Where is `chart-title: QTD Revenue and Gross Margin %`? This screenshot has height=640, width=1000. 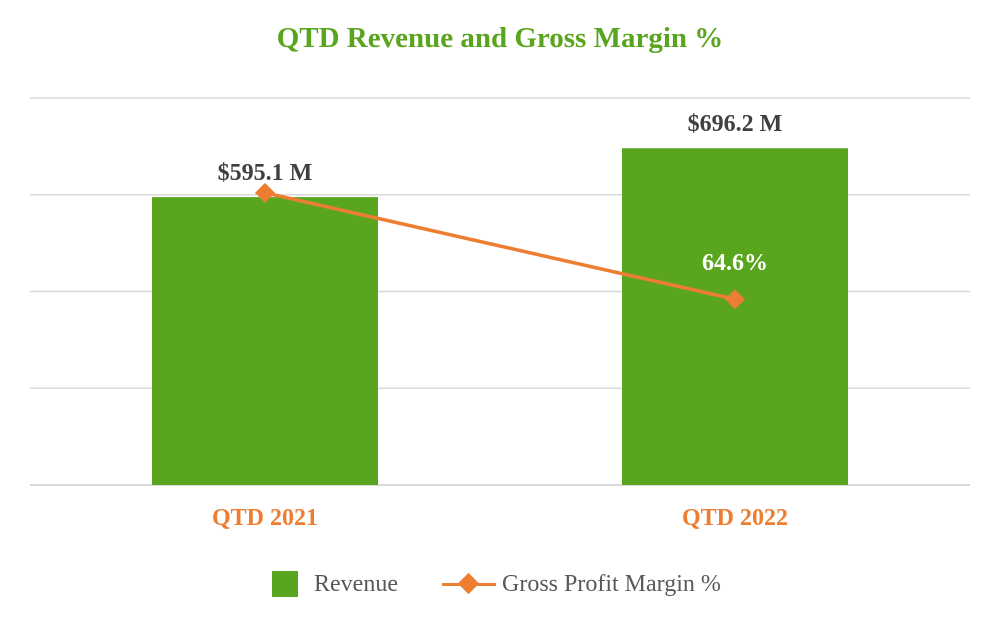
chart-title: QTD Revenue and Gross Margin % is located at coordinates (500, 38).